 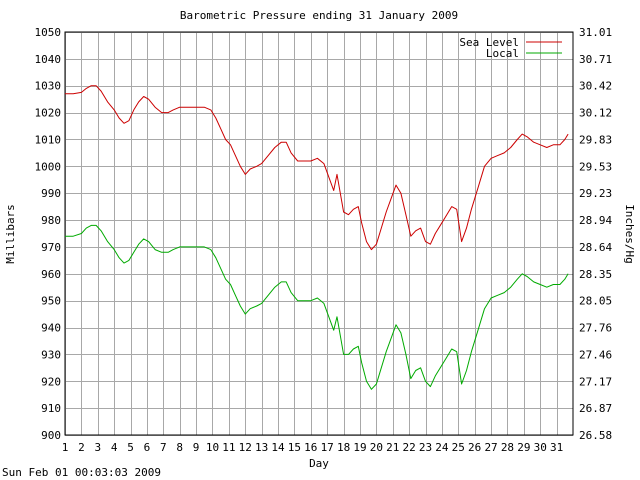 I want to click on y2-tick-label: 30.42, so click(x=595, y=86).